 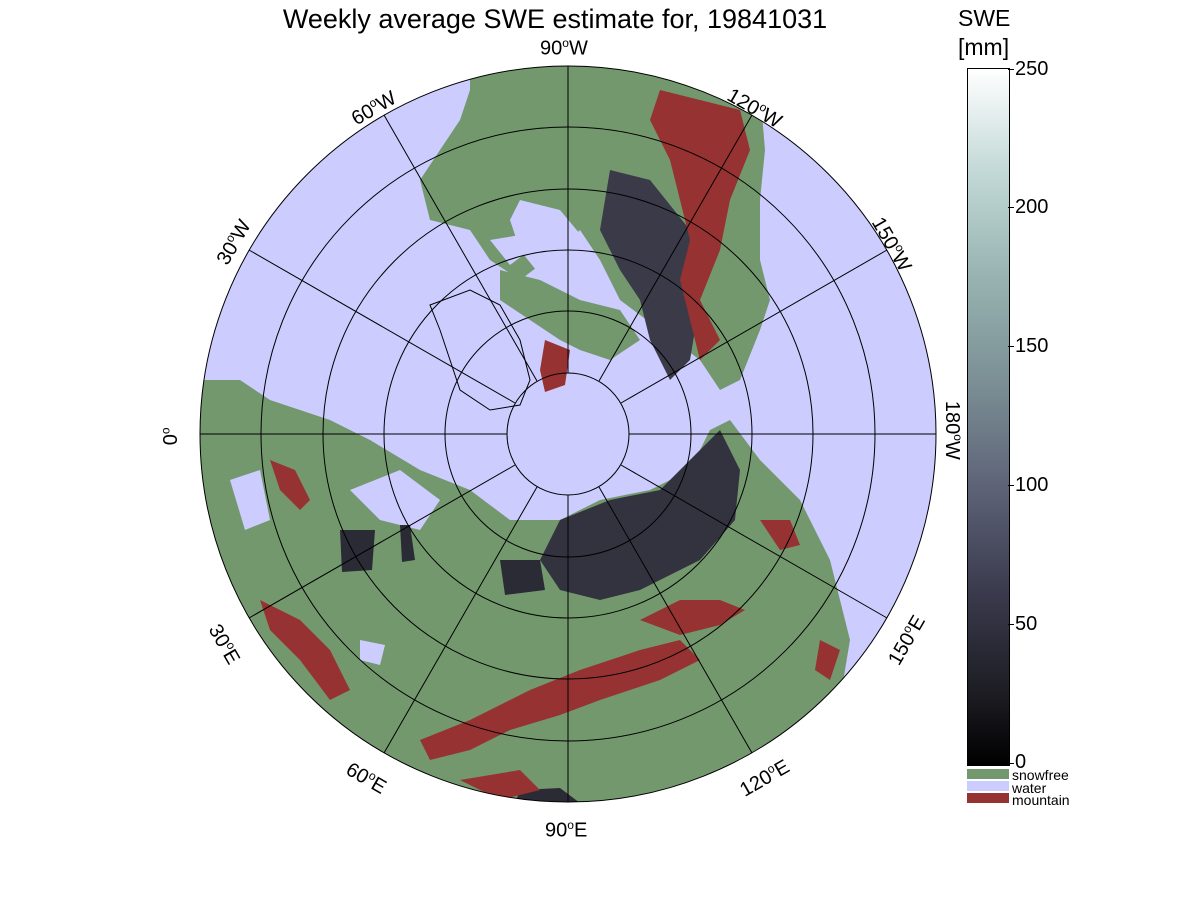 What do you see at coordinates (170, 436) in the screenshot?
I see `lon-label-0: 0o` at bounding box center [170, 436].